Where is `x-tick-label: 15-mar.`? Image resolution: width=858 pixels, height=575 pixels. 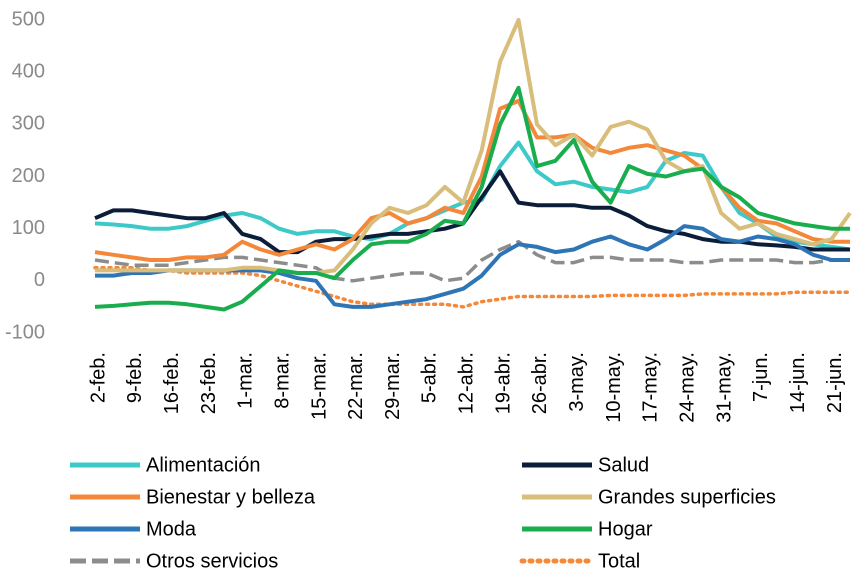 x-tick-label: 15-mar. is located at coordinates (319, 386).